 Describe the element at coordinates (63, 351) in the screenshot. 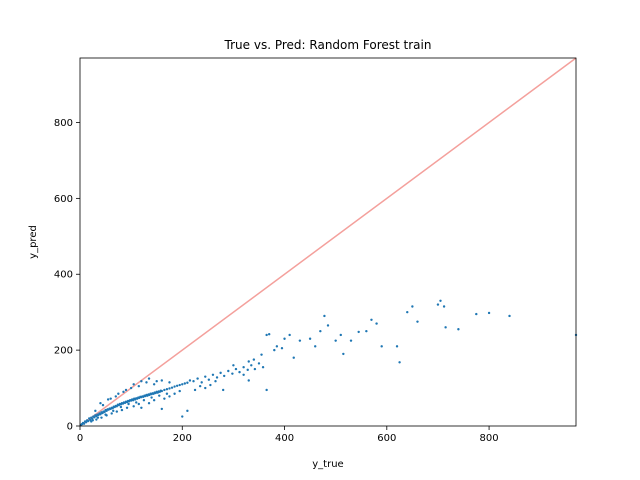

I see `y-tick-label: 200` at that location.